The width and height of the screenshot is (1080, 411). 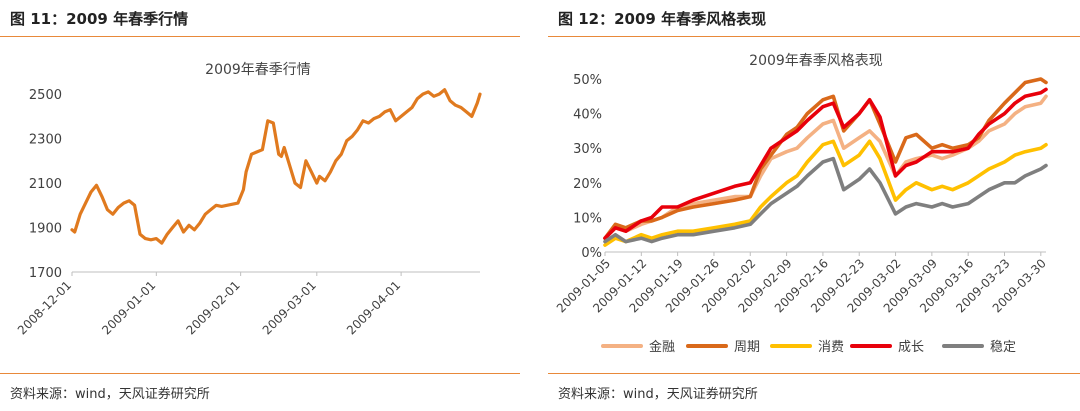 I want to click on y-tick-label: 2500, so click(x=45, y=95).